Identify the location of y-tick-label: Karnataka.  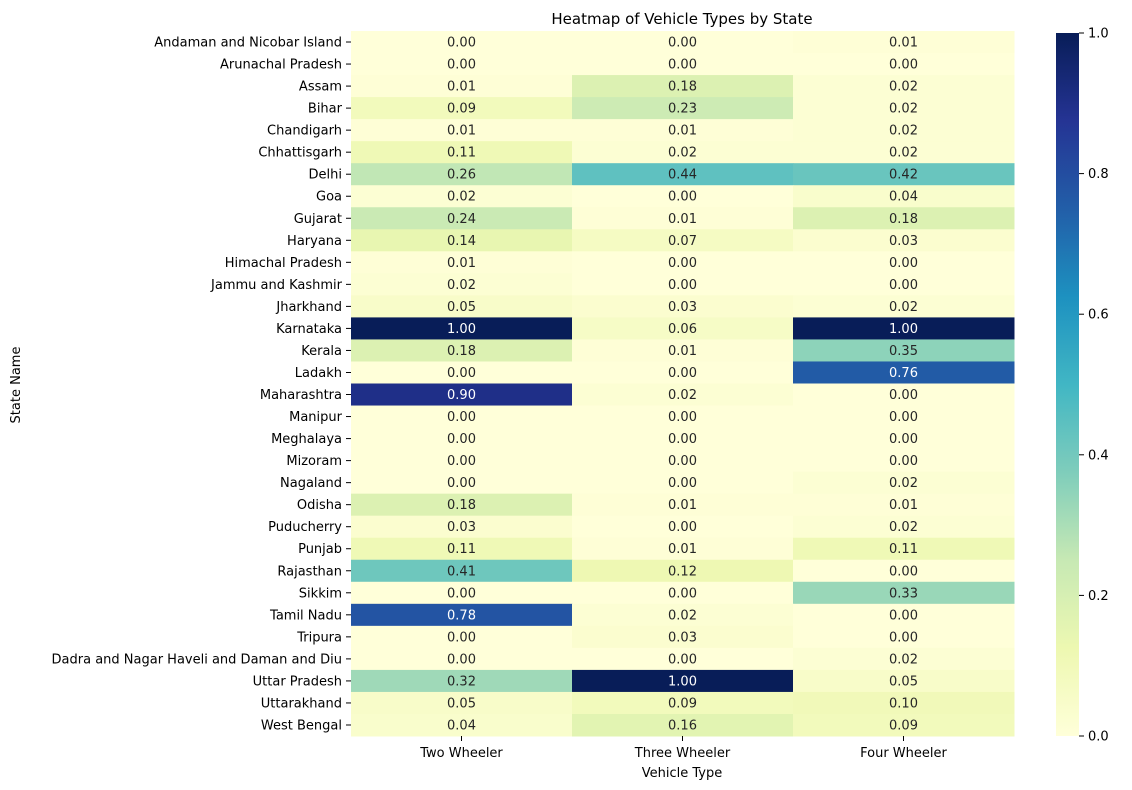
(309, 329).